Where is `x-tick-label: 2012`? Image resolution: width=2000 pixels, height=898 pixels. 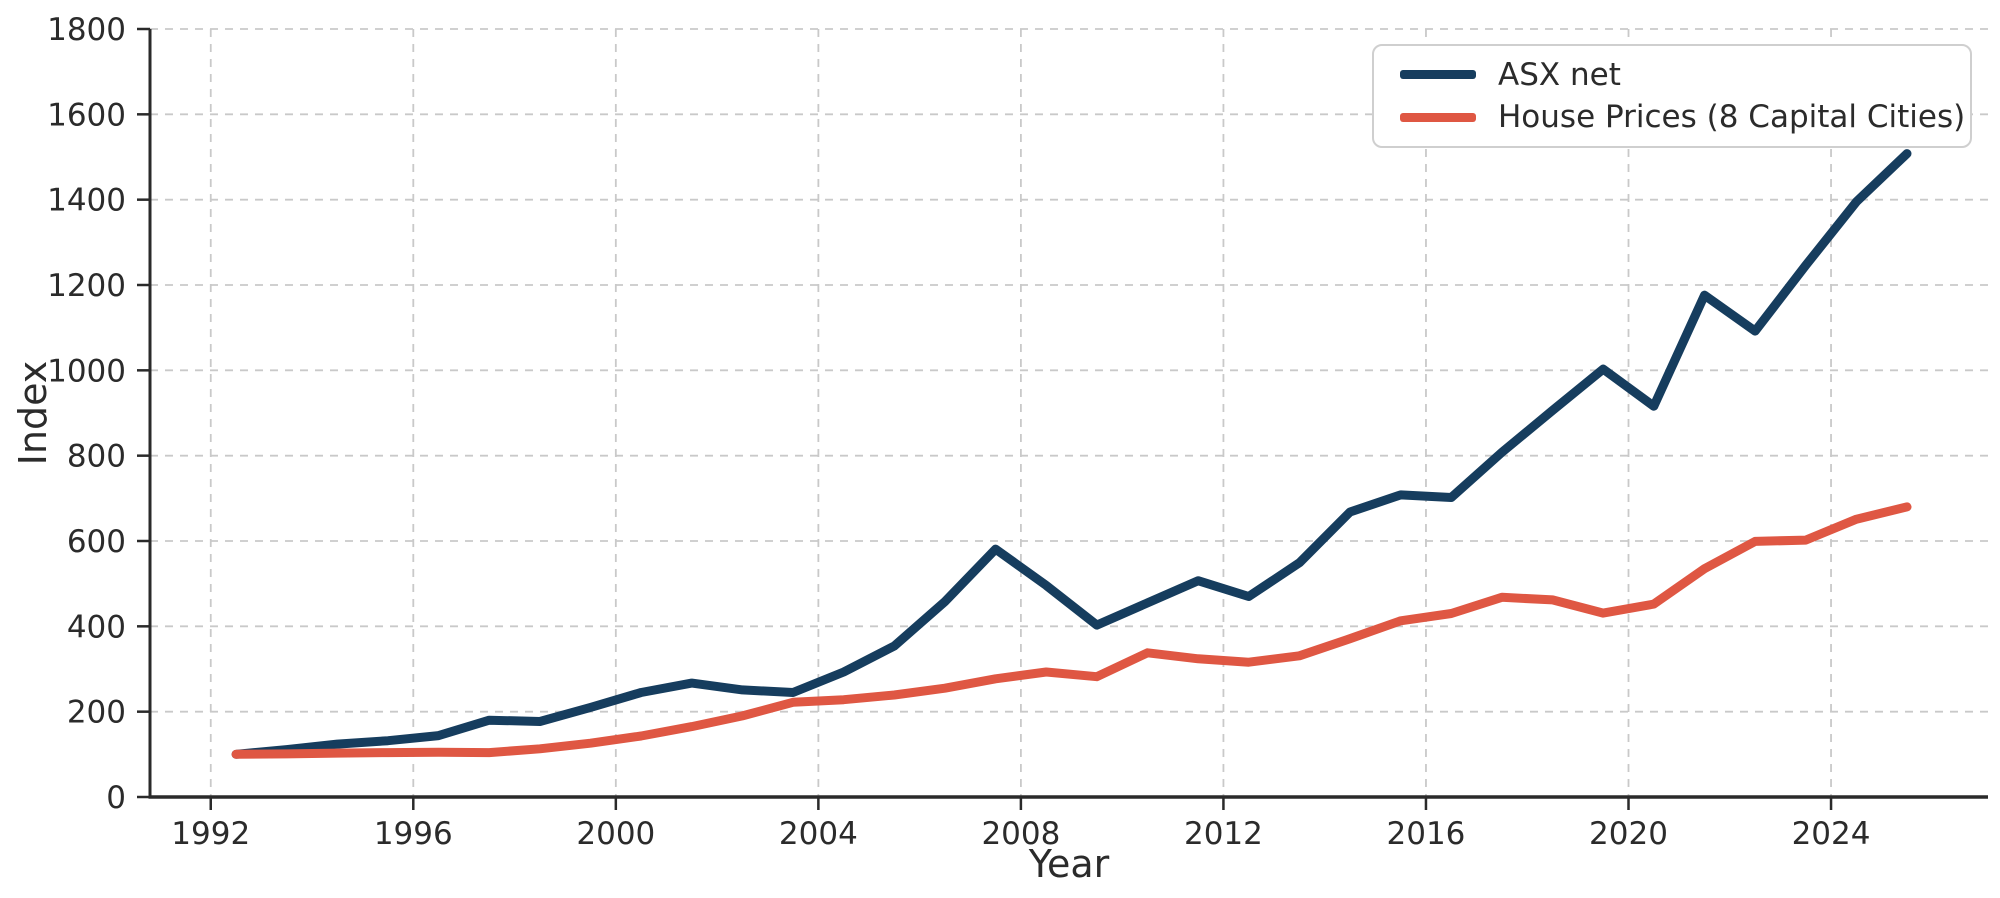
x-tick-label: 2012 is located at coordinates (1223, 834).